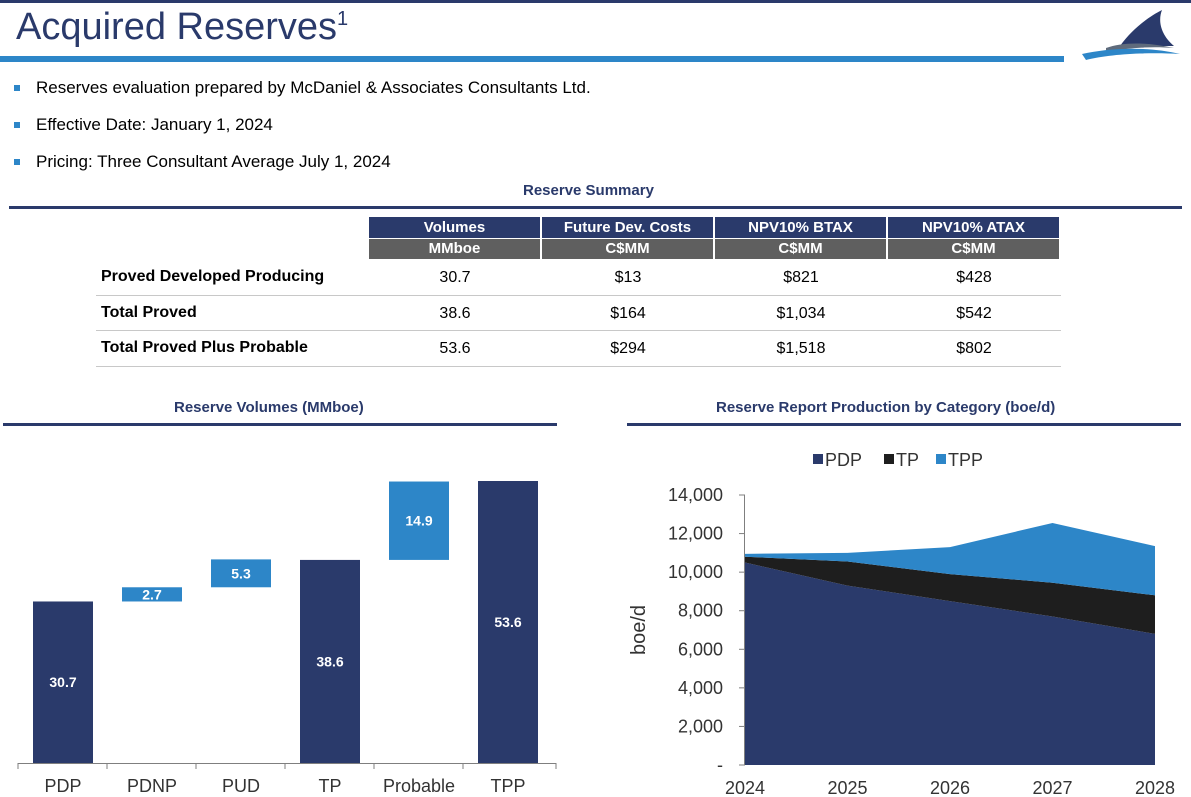  I want to click on table-cell: $164, so click(628, 313).